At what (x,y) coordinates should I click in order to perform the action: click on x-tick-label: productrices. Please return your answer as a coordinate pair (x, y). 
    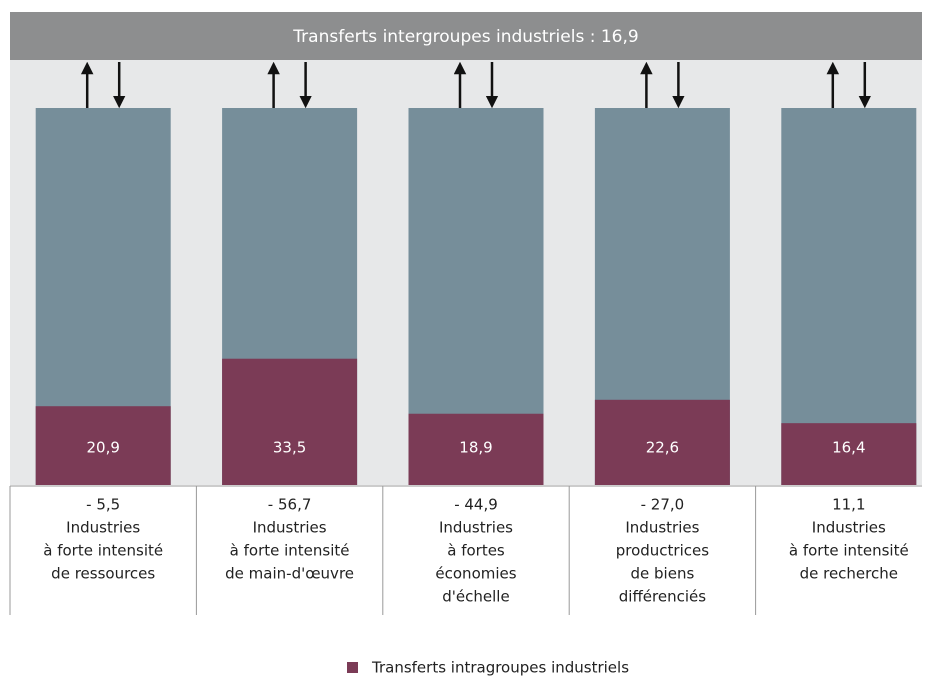
    Looking at the image, I should click on (663, 551).